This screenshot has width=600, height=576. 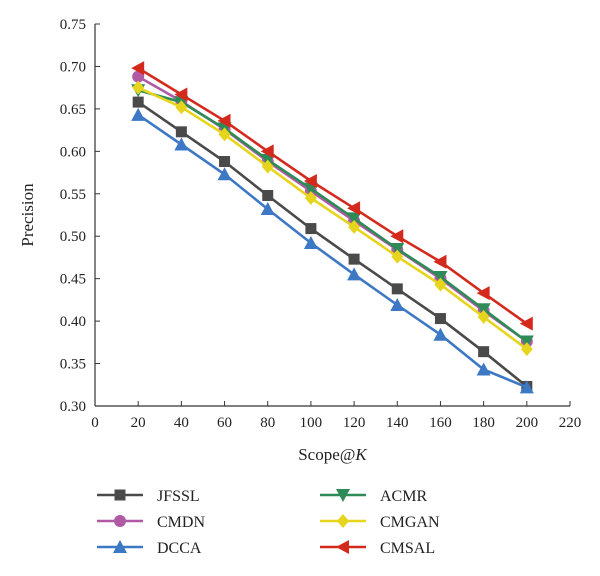 What do you see at coordinates (224, 423) in the screenshot?
I see `x-tick-label: 60` at bounding box center [224, 423].